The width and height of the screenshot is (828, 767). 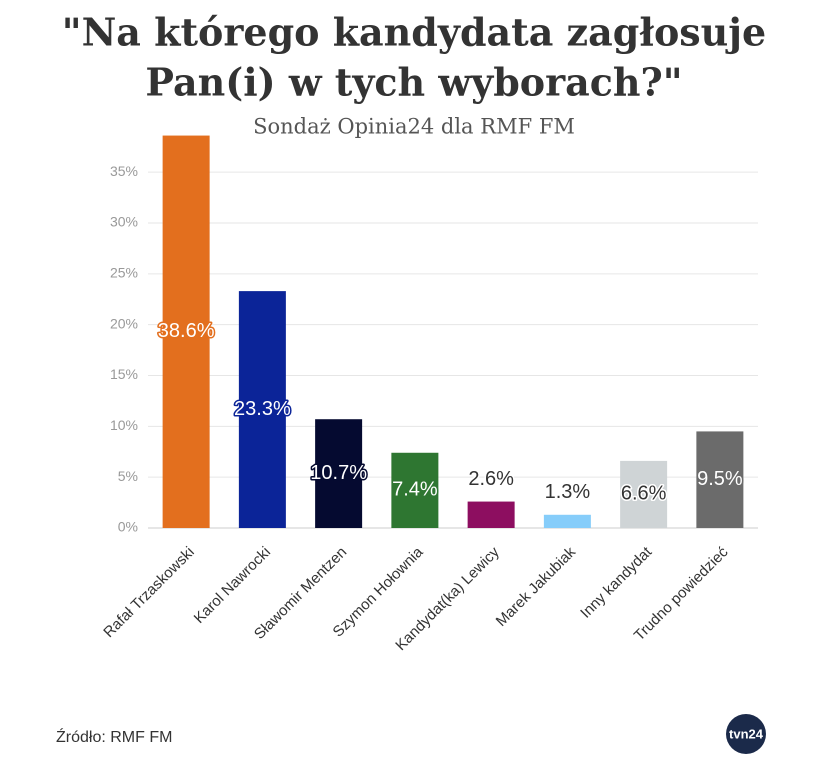 I want to click on value-label: 1.3%, so click(x=568, y=492).